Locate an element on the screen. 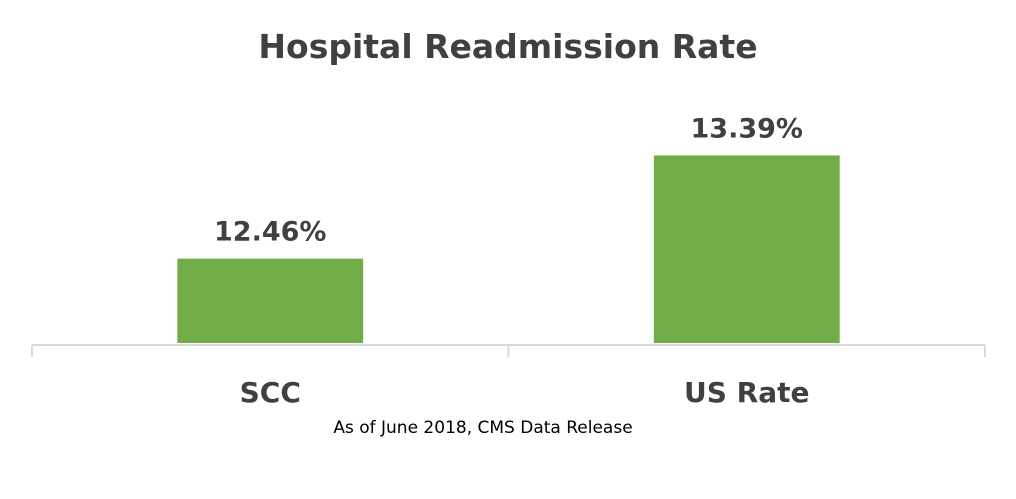  bar-us-rate is located at coordinates (746, 249).